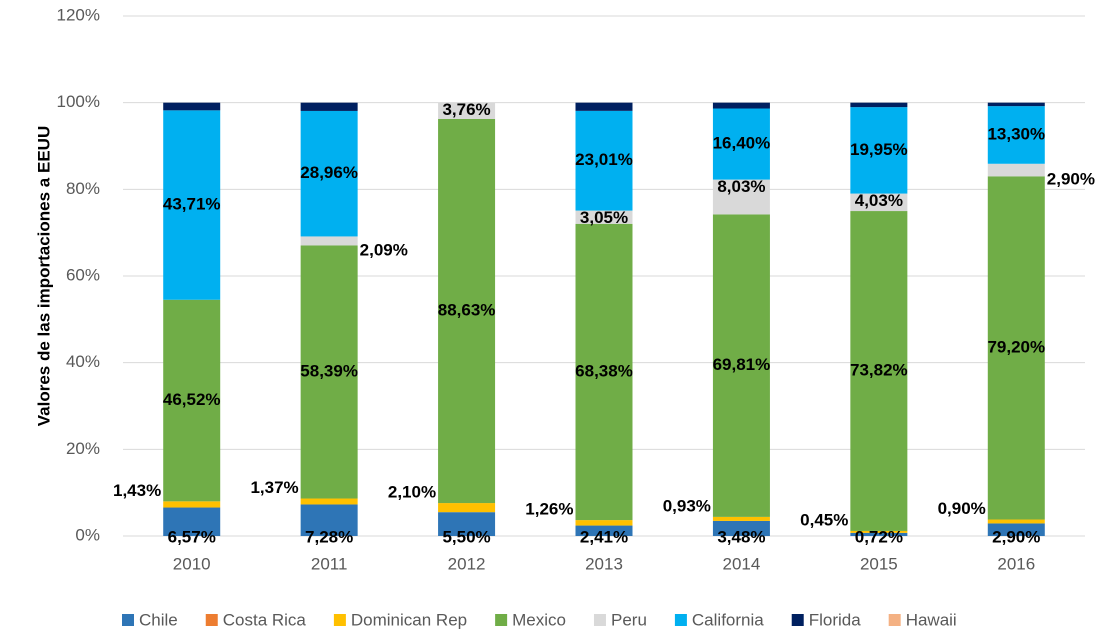 The image size is (1099, 631). I want to click on data-label: 28,96%, so click(329, 172).